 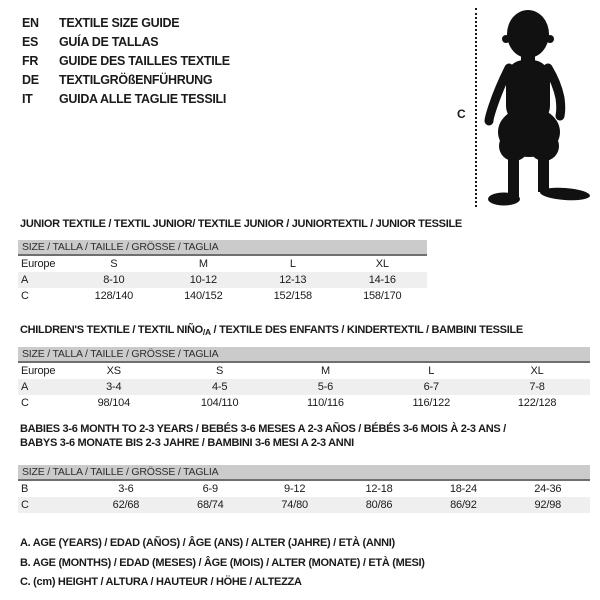 I want to click on cell-value: 6-9, so click(x=210, y=489).